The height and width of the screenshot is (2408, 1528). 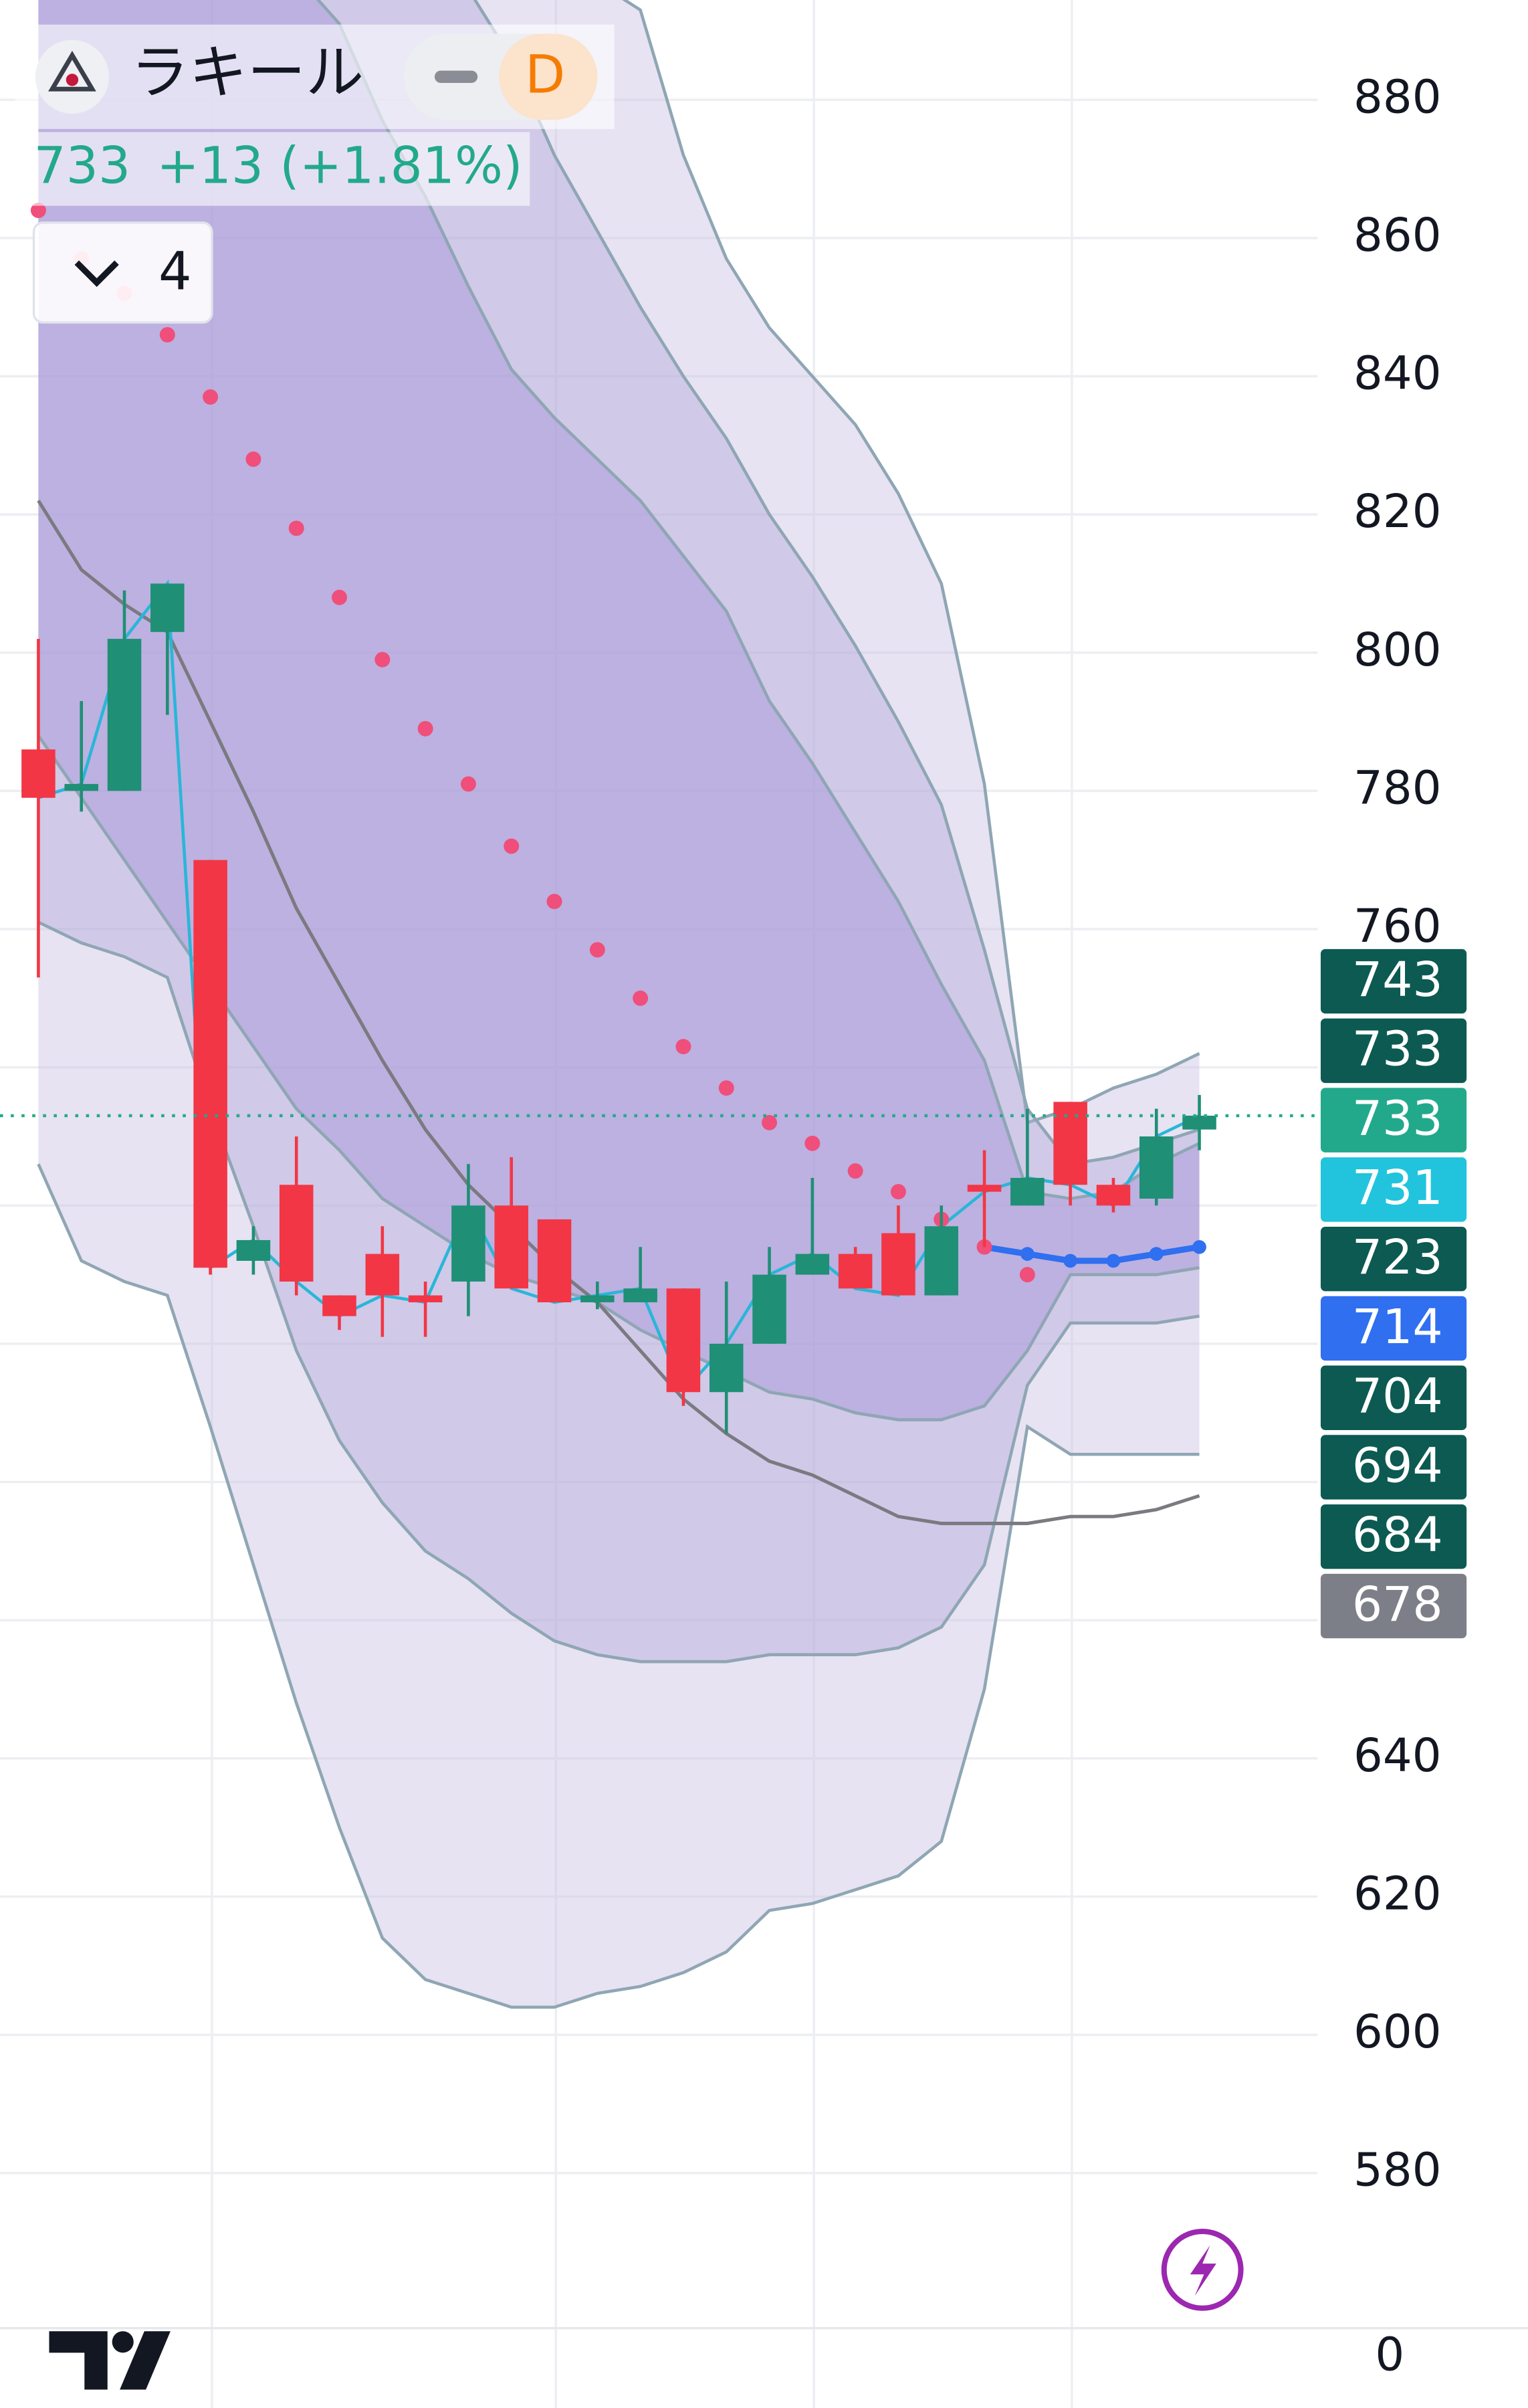 What do you see at coordinates (545, 75) in the screenshot?
I see `interval-label: D` at bounding box center [545, 75].